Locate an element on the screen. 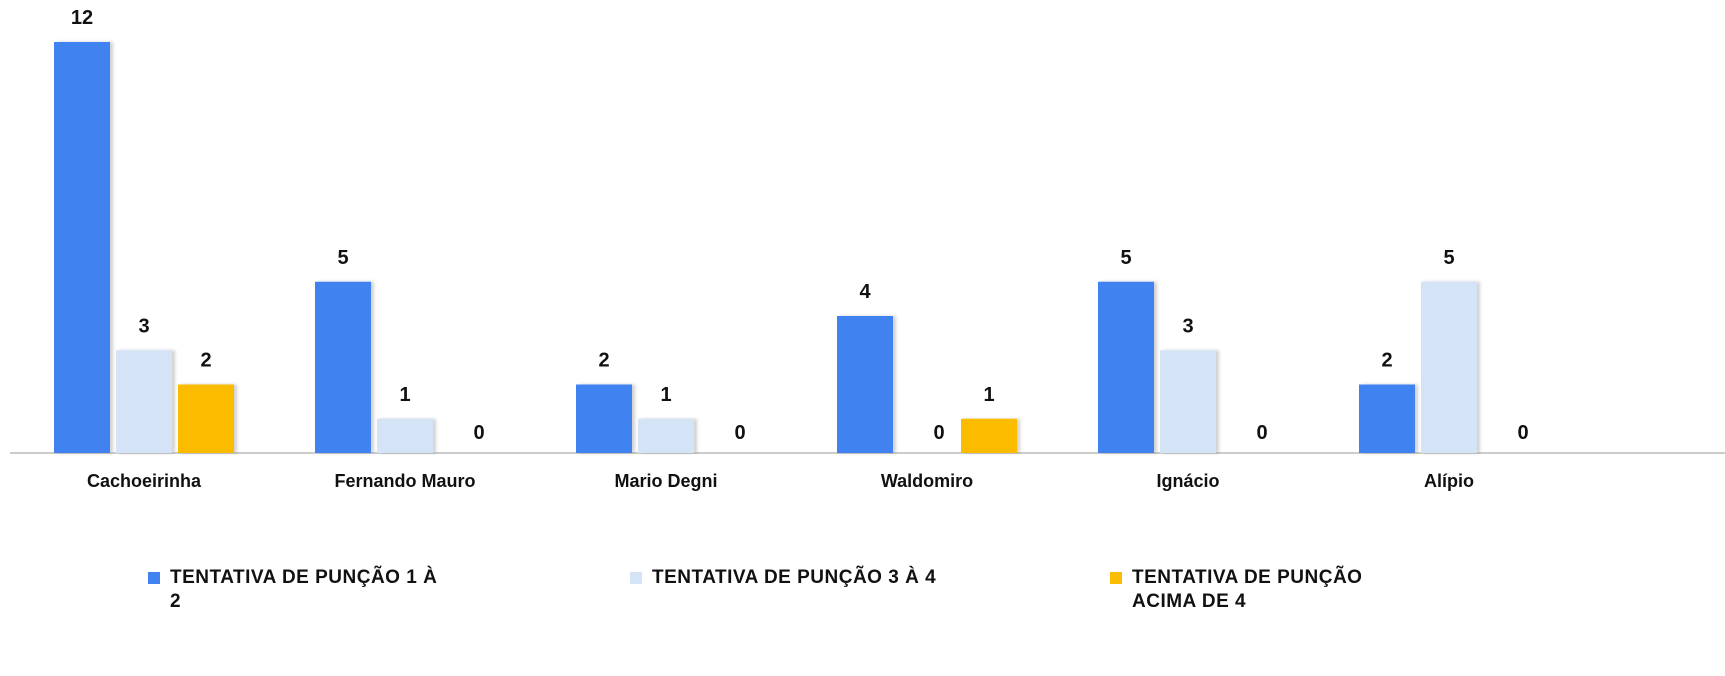  legend-entry: TENTATIVA DE PUNÇÃO 1 À 2 is located at coordinates (298, 590).